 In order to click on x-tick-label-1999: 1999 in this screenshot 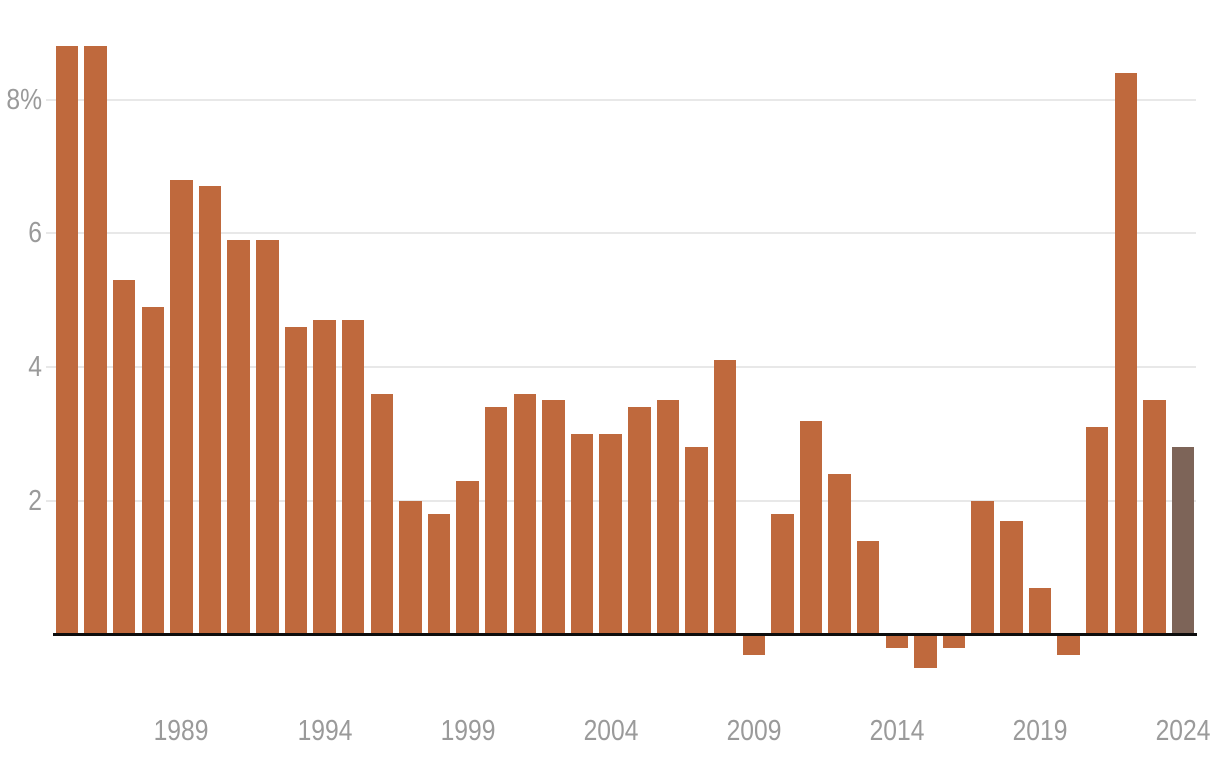, I will do `click(468, 731)`.